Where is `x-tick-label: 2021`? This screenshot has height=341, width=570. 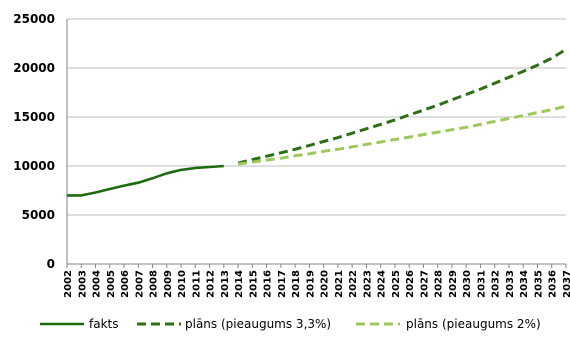
x-tick-label: 2021 is located at coordinates (339, 284).